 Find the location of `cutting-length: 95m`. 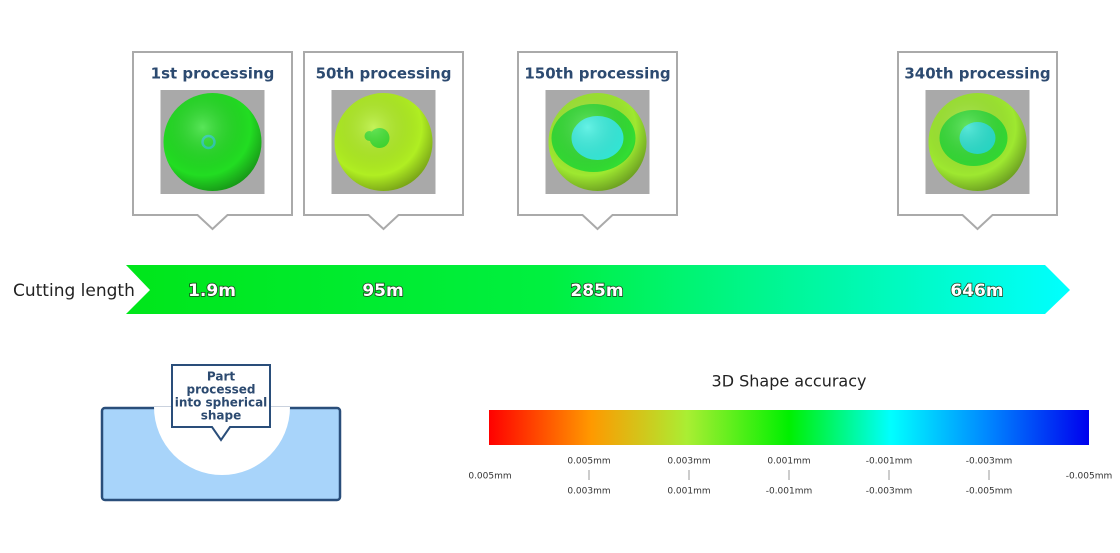

cutting-length: 95m is located at coordinates (382, 291).